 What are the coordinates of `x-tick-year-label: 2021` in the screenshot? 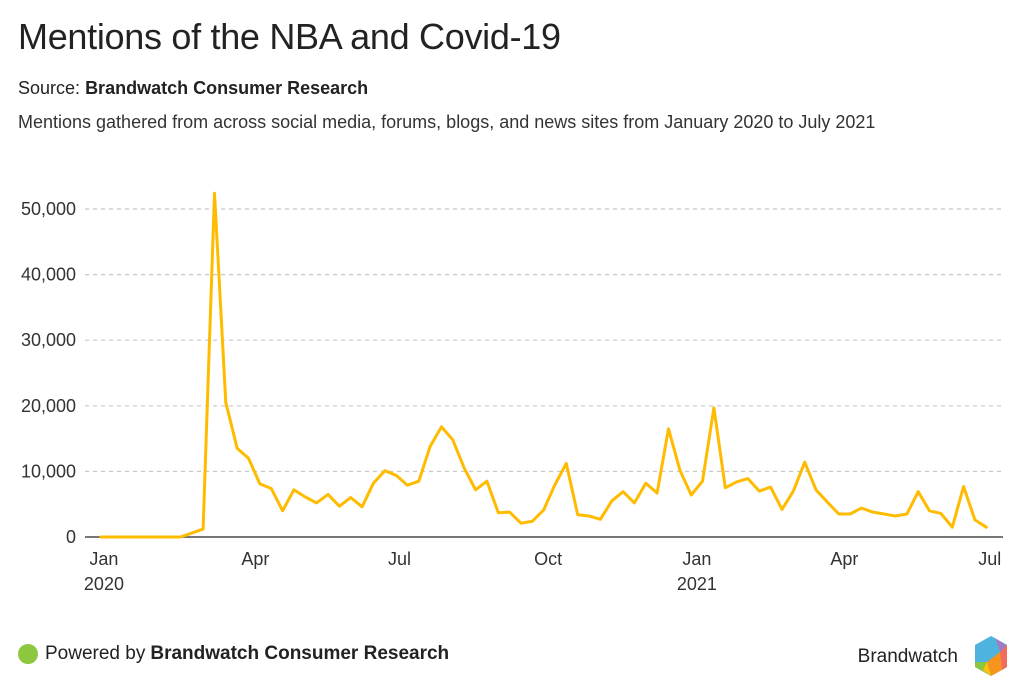 It's located at (697, 584).